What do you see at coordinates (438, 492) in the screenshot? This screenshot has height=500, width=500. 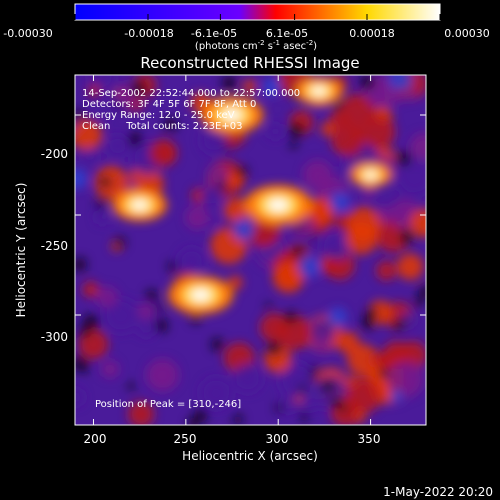 I see `footer-timestamp: 1-May-2022 20:20` at bounding box center [438, 492].